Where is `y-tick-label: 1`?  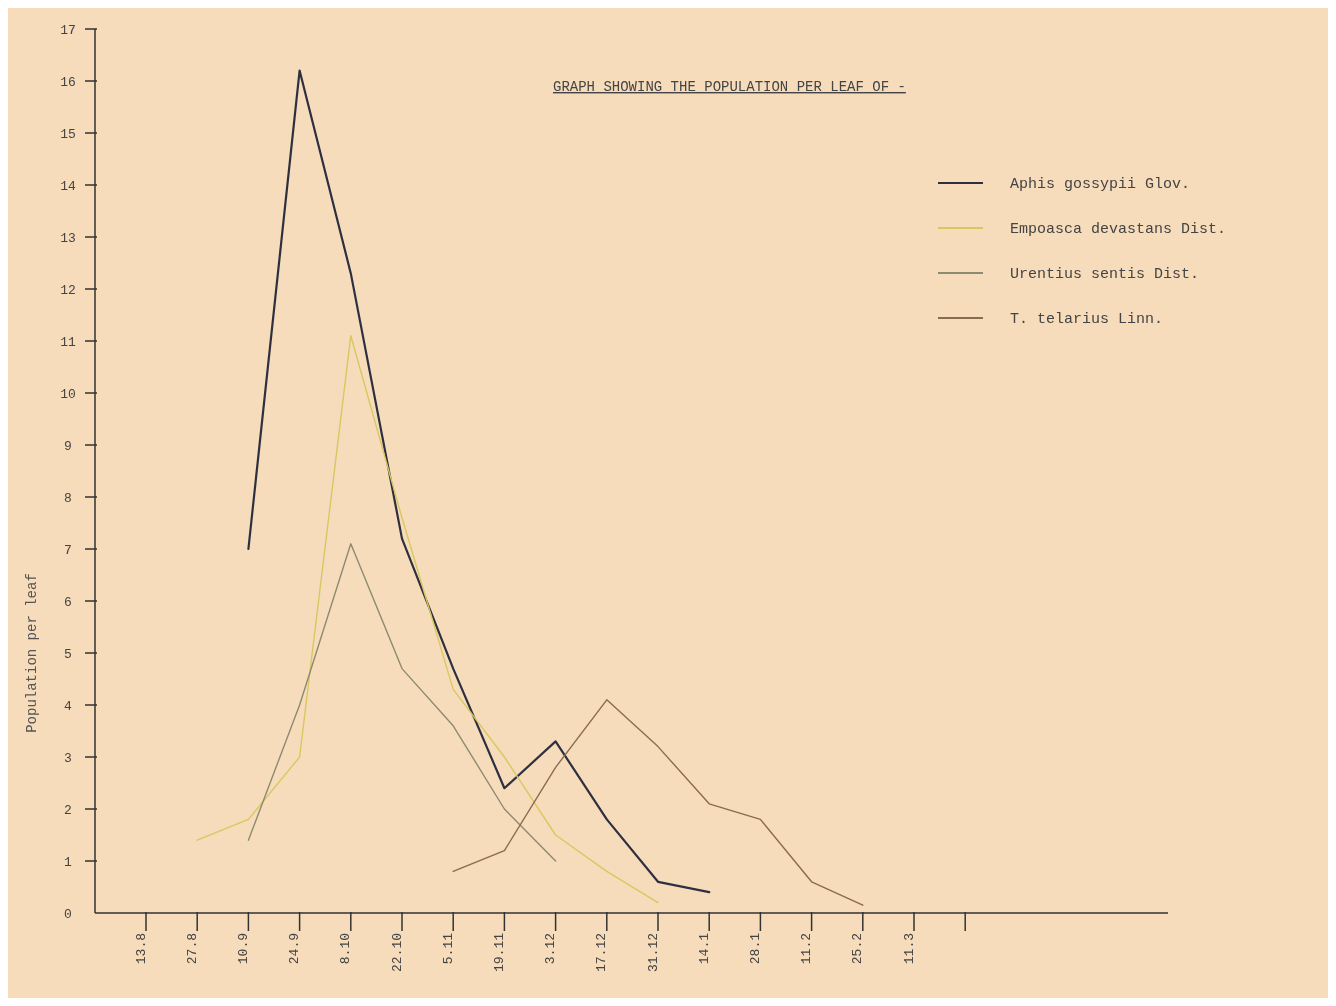
y-tick-label: 1 is located at coordinates (68, 862).